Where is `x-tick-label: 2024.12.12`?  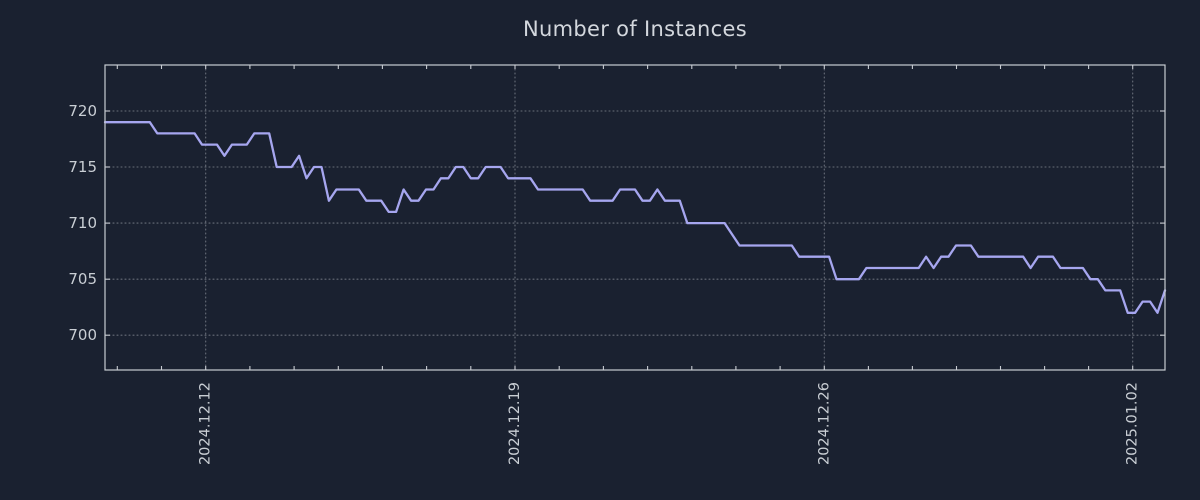 x-tick-label: 2024.12.12 is located at coordinates (206, 423).